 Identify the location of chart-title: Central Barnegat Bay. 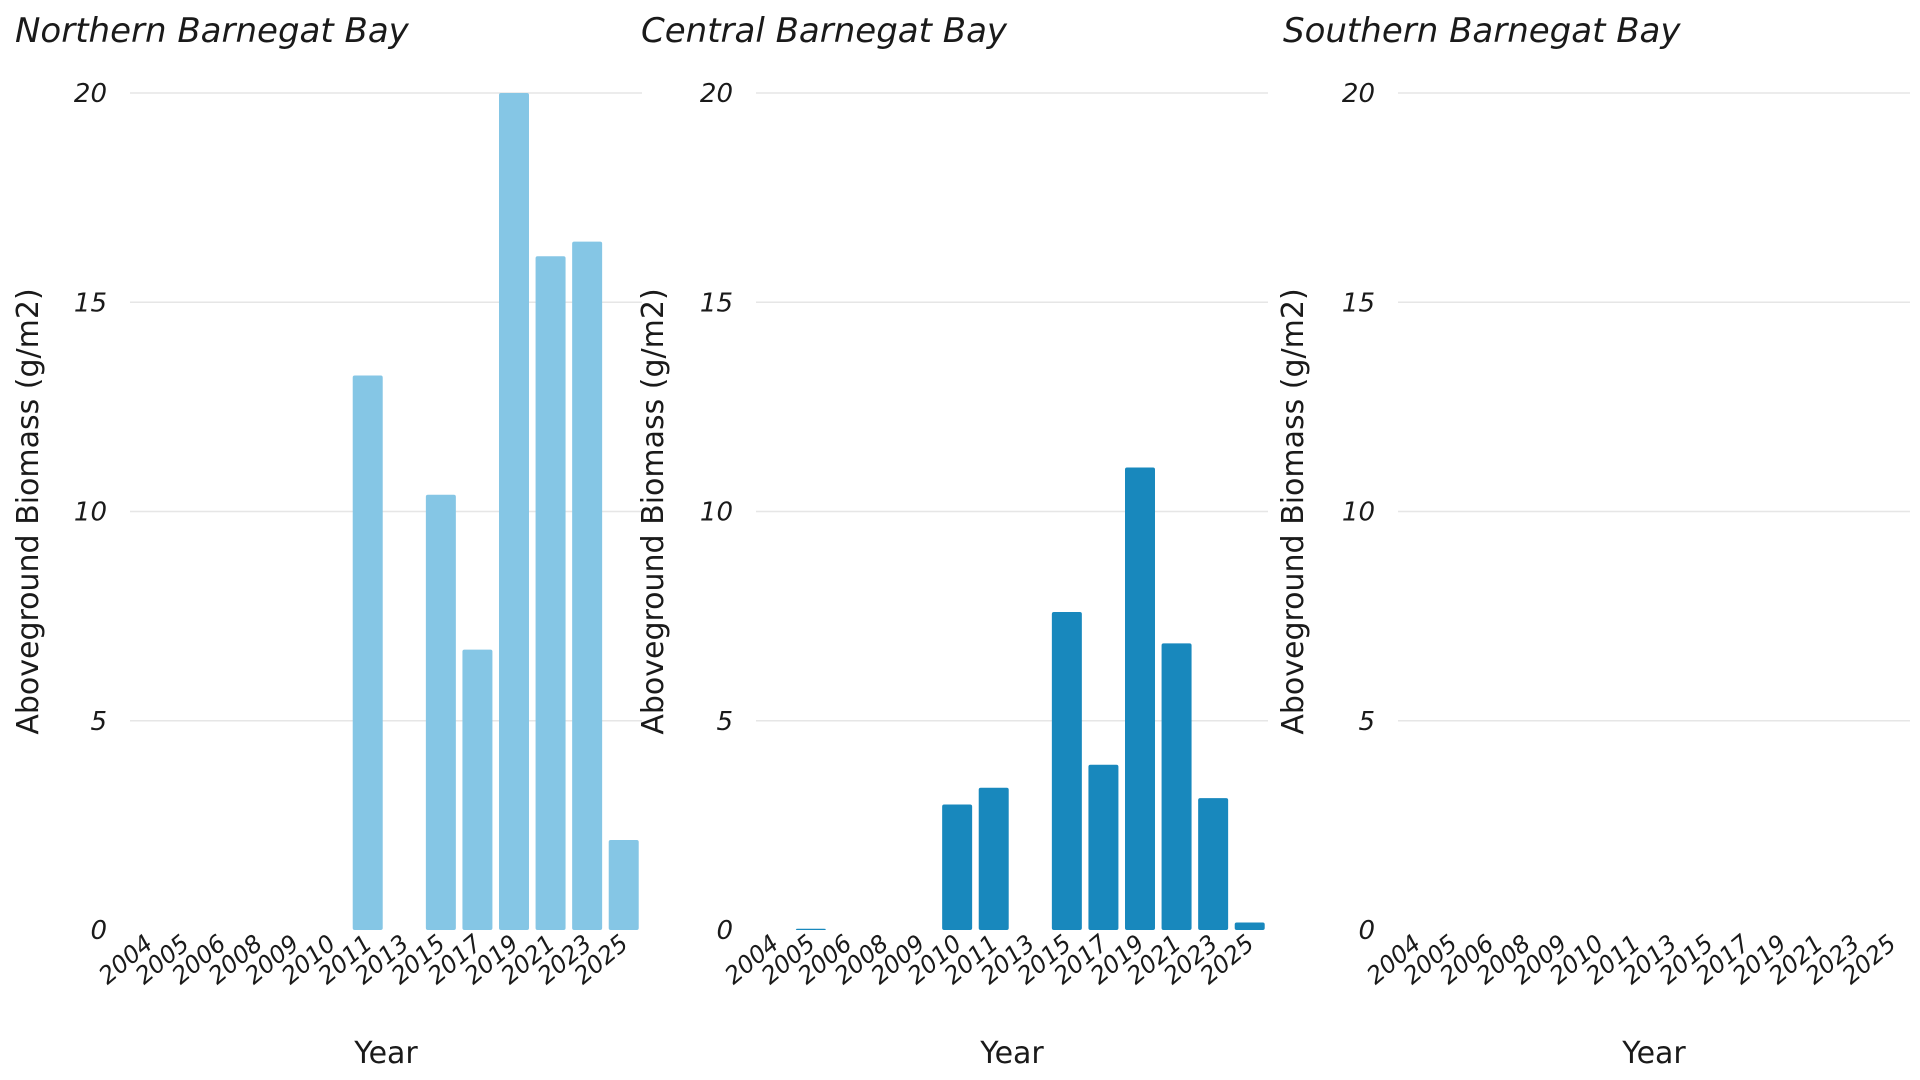
(824, 31).